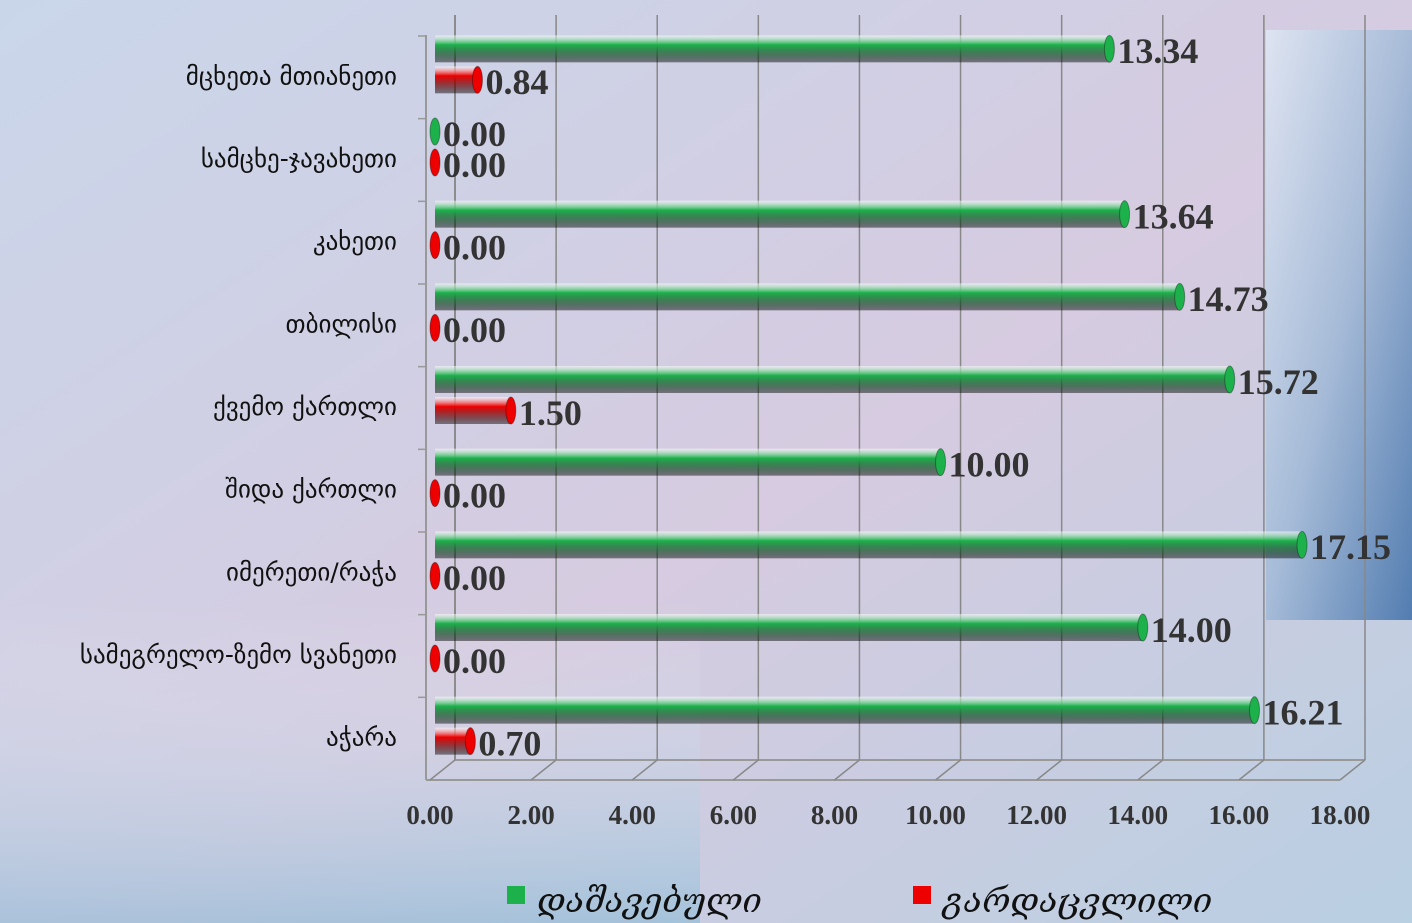 The width and height of the screenshot is (1412, 923). What do you see at coordinates (1191, 630) in the screenshot?
I see `value-label: 14.00` at bounding box center [1191, 630].